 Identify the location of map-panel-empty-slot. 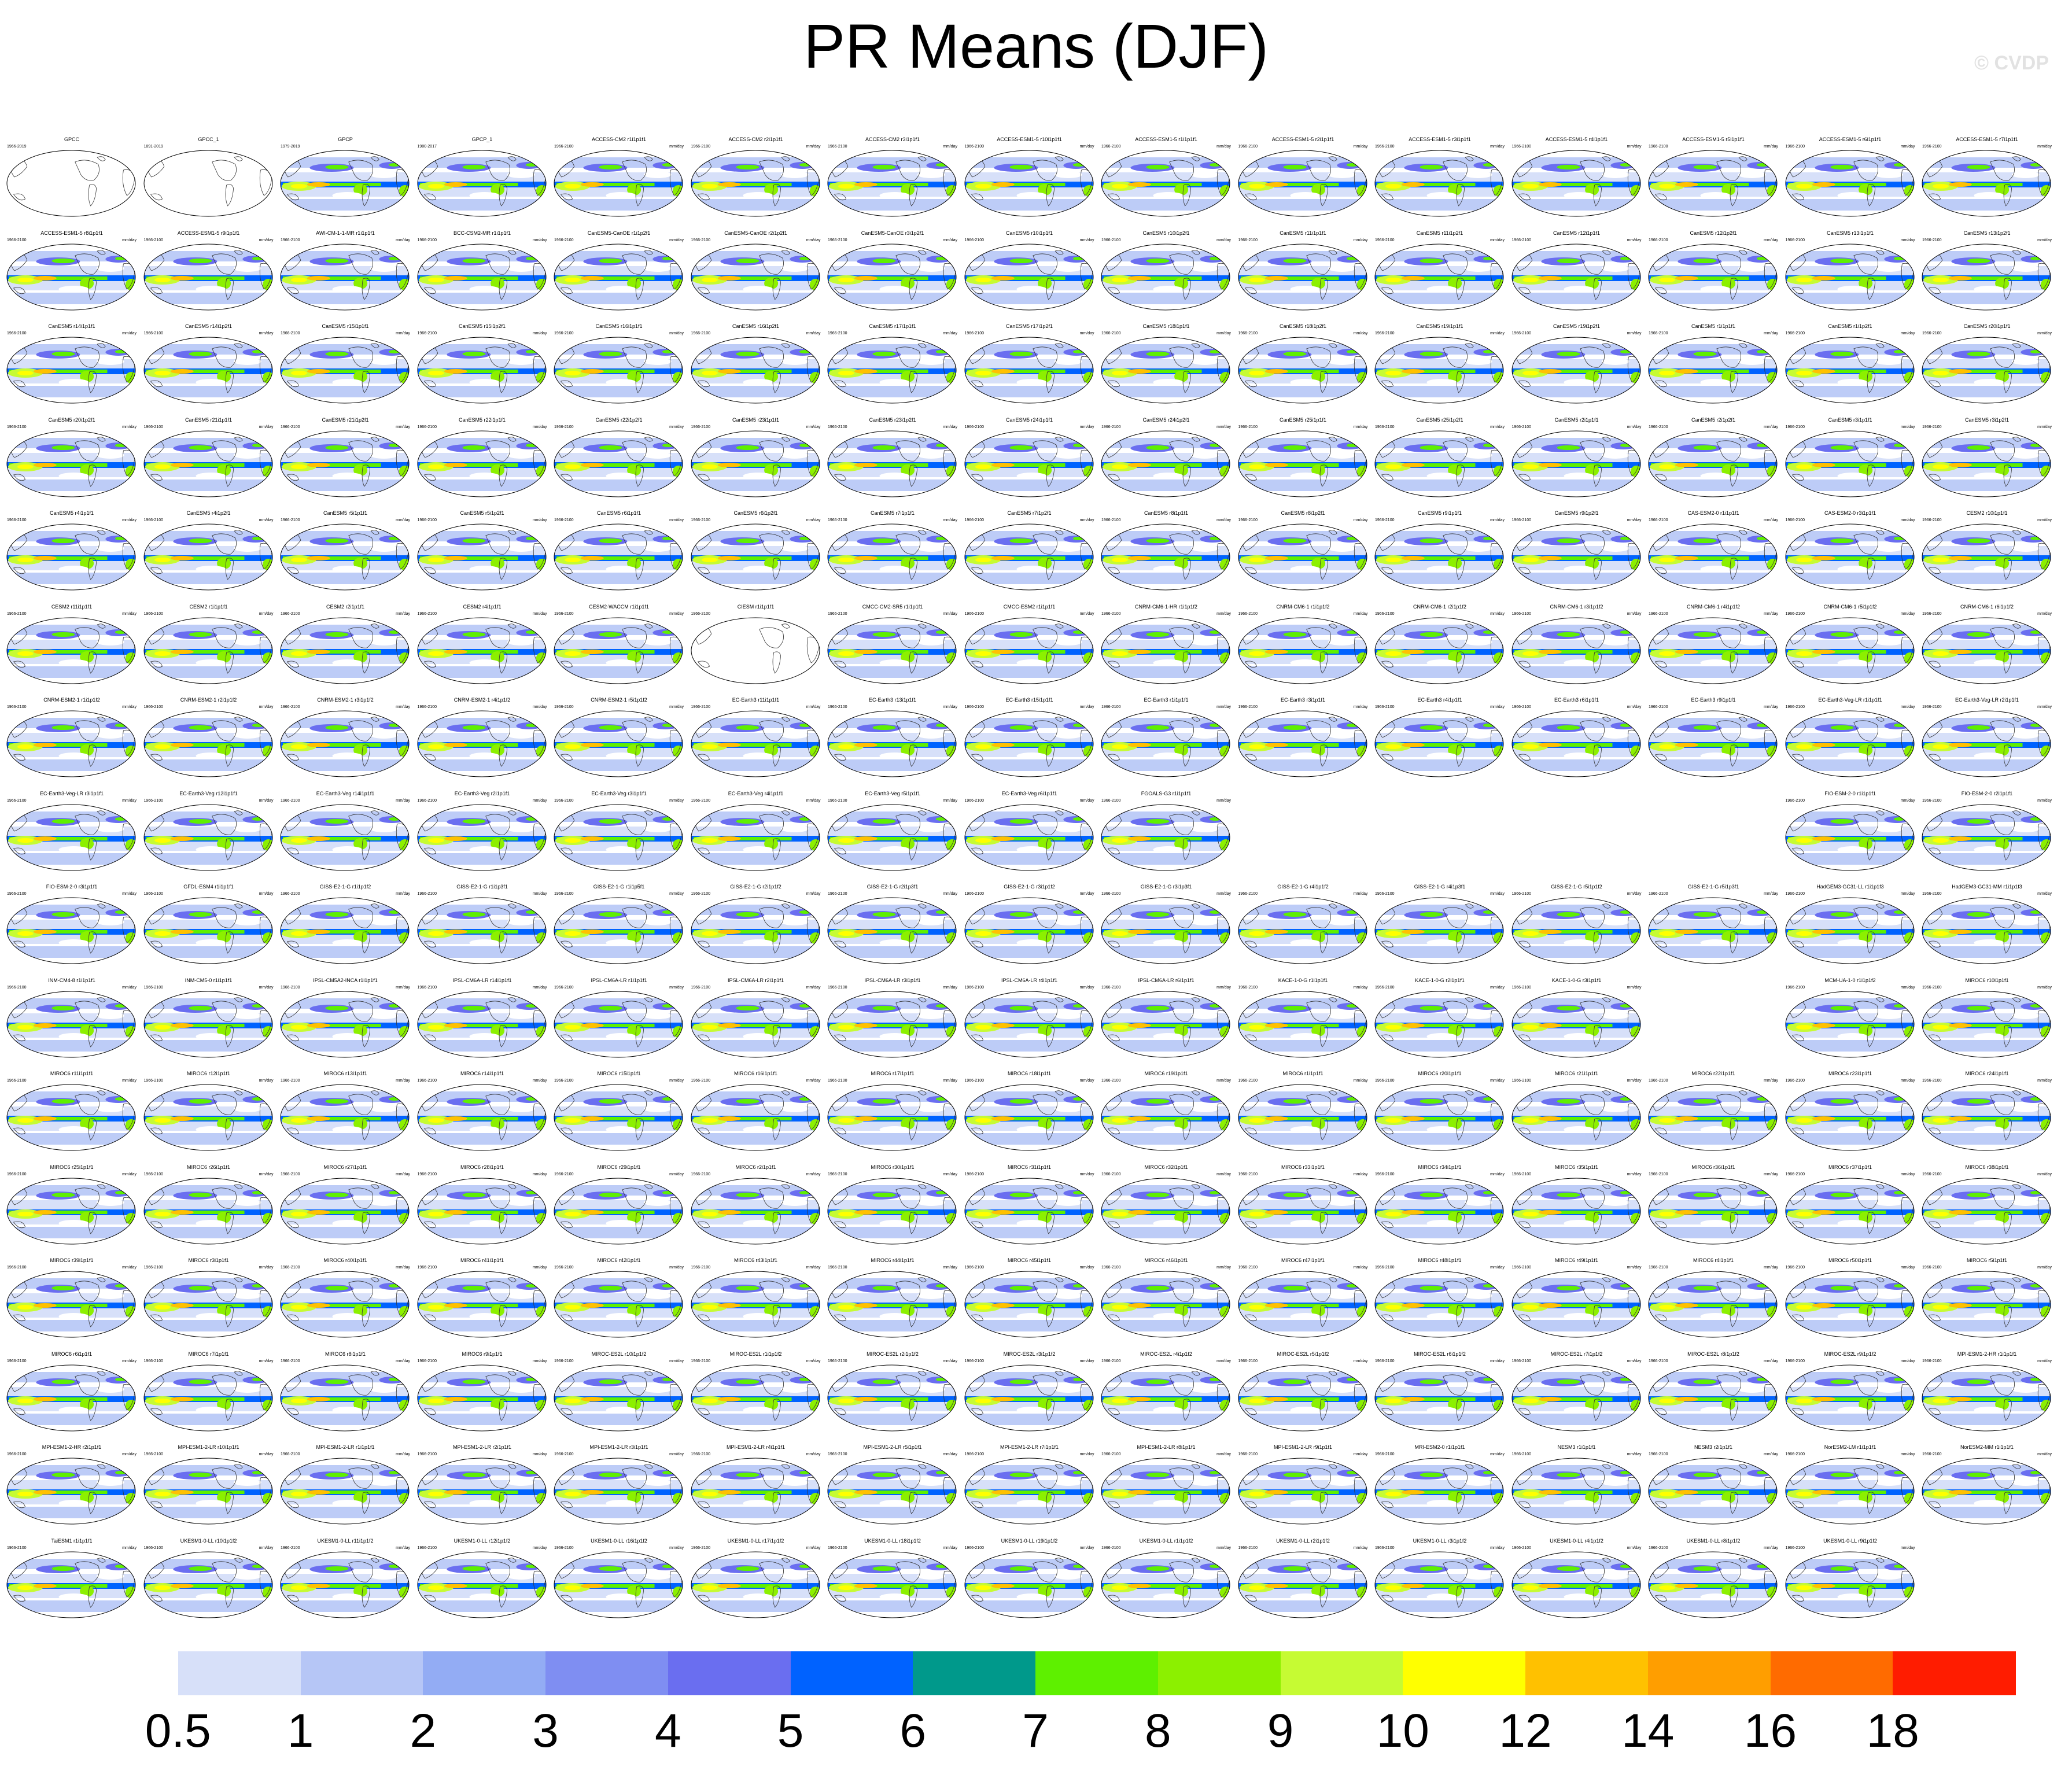
(1713, 834).